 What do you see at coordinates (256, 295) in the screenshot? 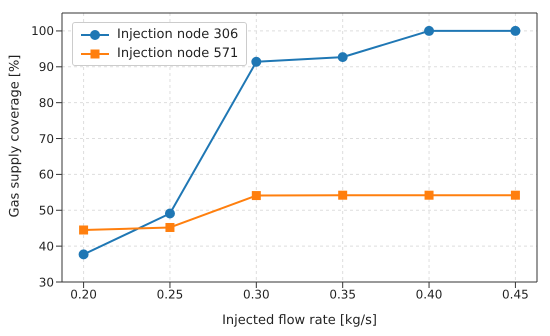
I see `x-tick-label: 0.30` at bounding box center [256, 295].